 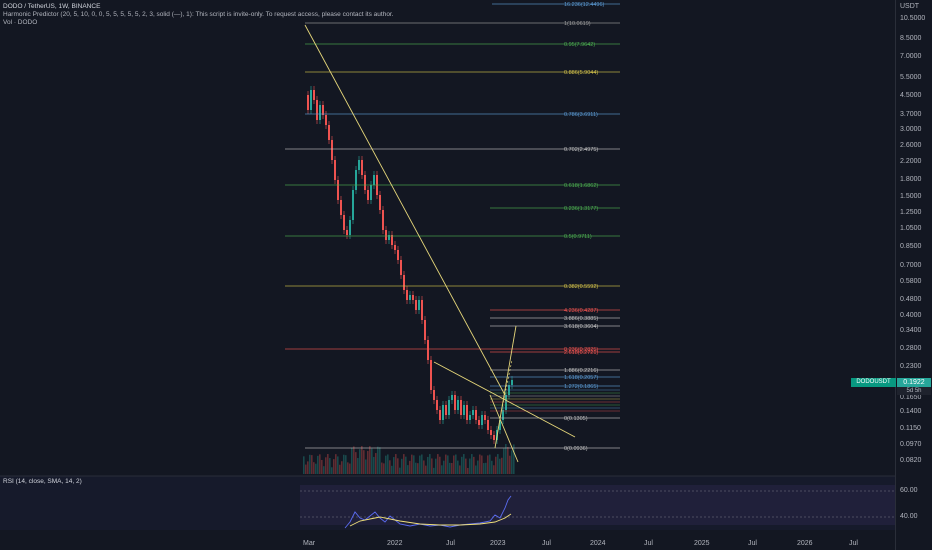 I want to click on trendline-lower, so click(x=504, y=399).